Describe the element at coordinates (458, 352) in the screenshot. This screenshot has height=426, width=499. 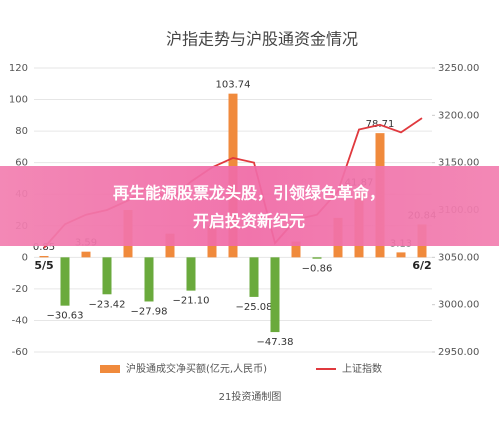
I see `y2-tick-label: 2950.00` at that location.